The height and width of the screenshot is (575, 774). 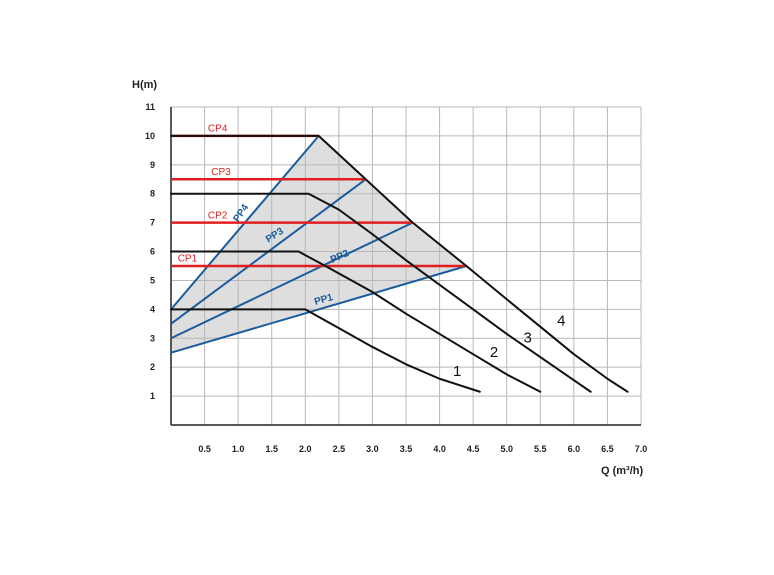 What do you see at coordinates (318, 309) in the screenshot?
I see `pp-line-pp1` at bounding box center [318, 309].